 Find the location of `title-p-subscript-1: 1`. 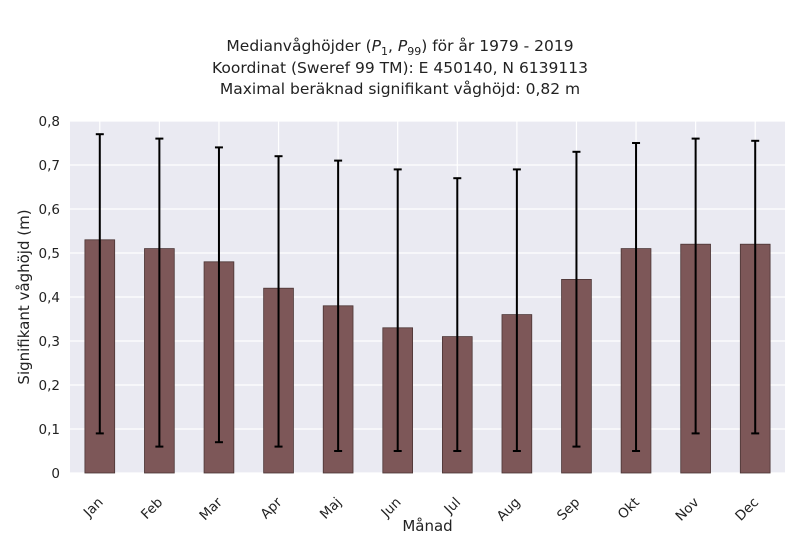

title-p-subscript-1: 1 is located at coordinates (384, 52).